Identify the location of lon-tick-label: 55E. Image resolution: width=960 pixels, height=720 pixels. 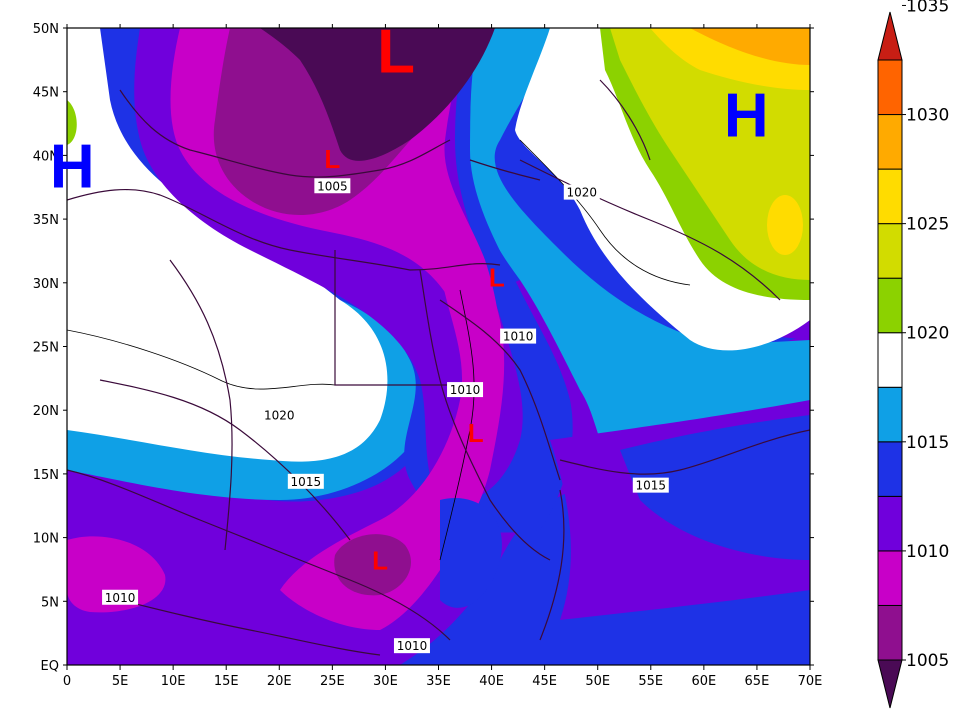
(650, 681).